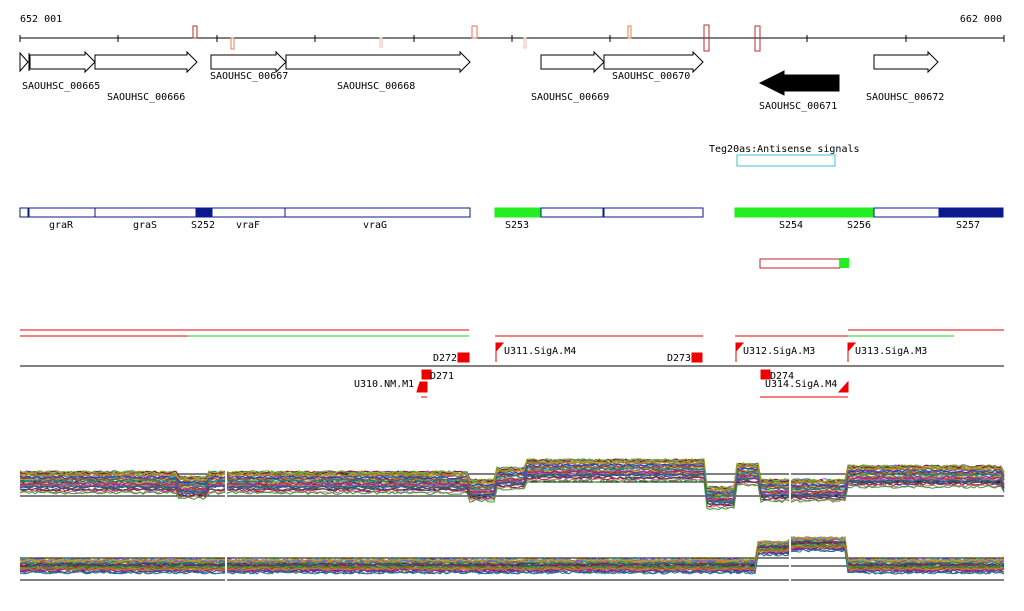 The image size is (1024, 611). Describe the element at coordinates (24, 62) in the screenshot. I see `gene-arrow-fragment` at that location.